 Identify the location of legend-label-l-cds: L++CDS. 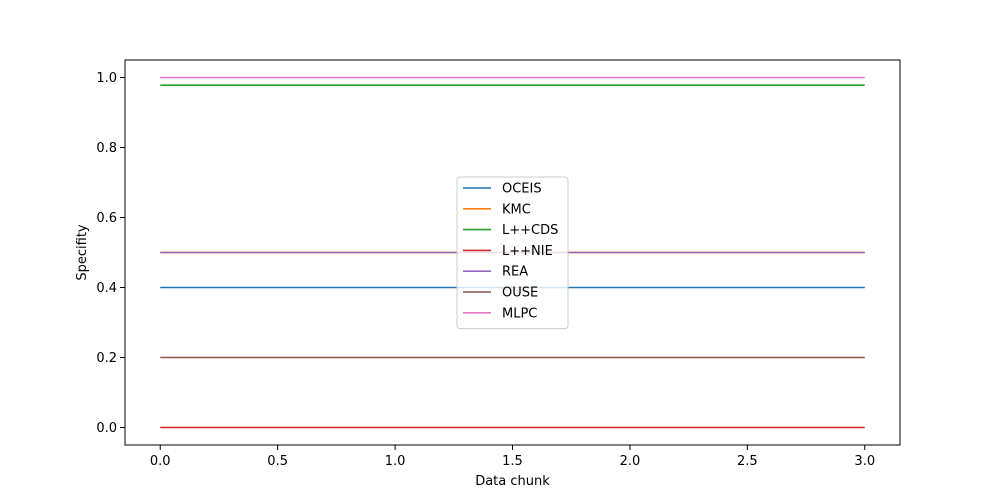
(530, 230).